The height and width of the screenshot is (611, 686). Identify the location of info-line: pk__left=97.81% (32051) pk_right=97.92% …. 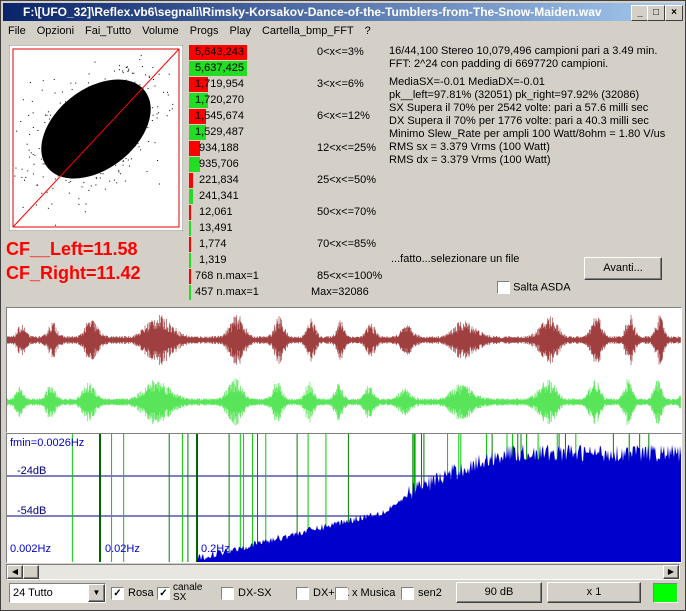
(514, 95).